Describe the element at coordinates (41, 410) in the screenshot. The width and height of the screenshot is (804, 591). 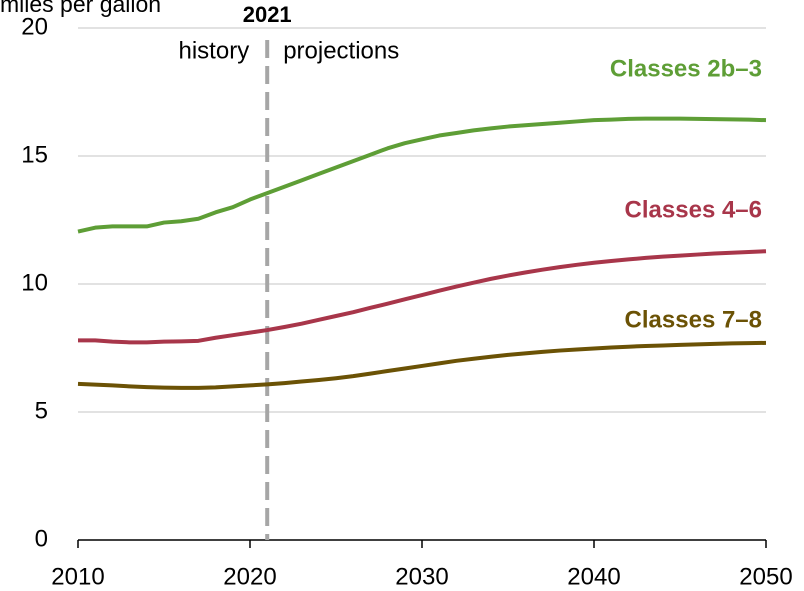
I see `y-tick-label: 5` at that location.